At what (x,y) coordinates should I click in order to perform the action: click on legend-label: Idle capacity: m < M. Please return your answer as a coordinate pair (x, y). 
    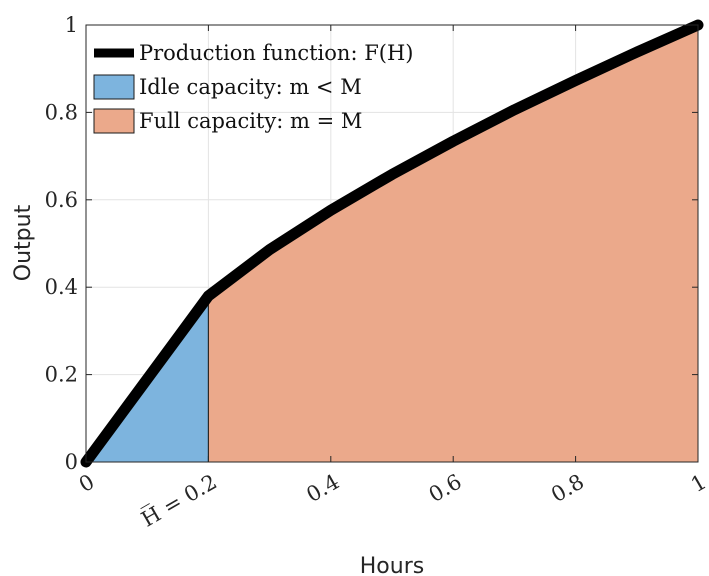
    Looking at the image, I should click on (250, 87).